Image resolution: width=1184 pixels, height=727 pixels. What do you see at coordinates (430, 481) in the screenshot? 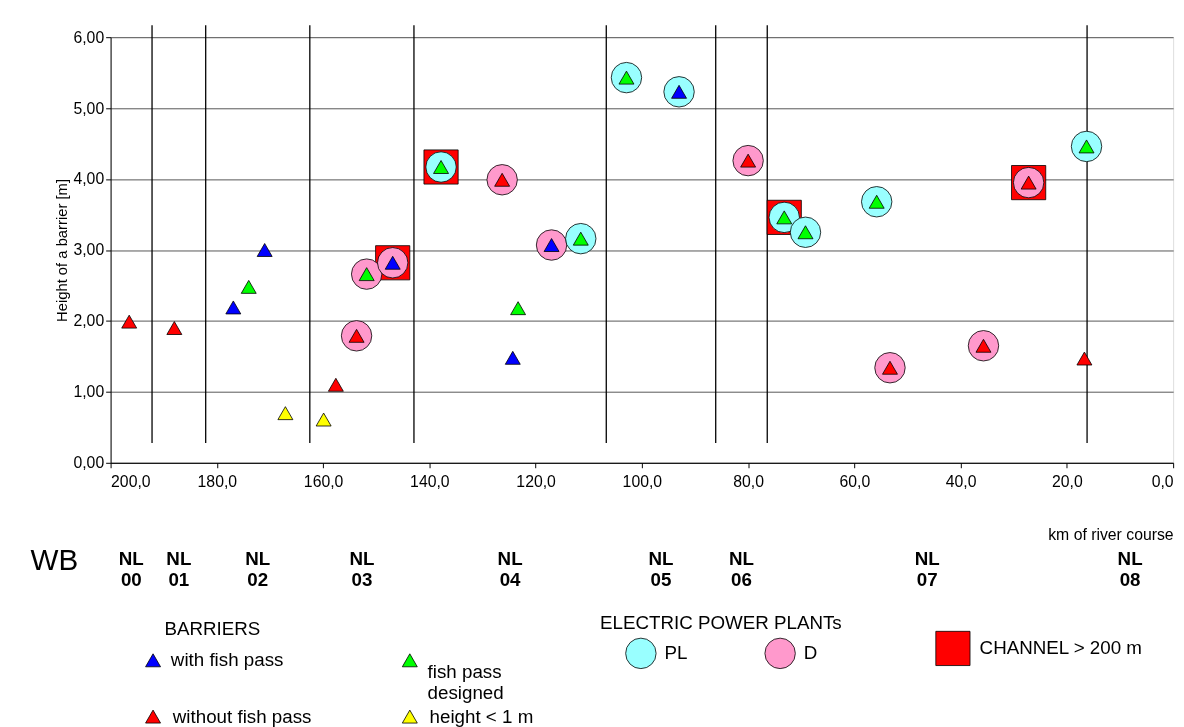
I see `x-tick-label: 140,0` at bounding box center [430, 481].